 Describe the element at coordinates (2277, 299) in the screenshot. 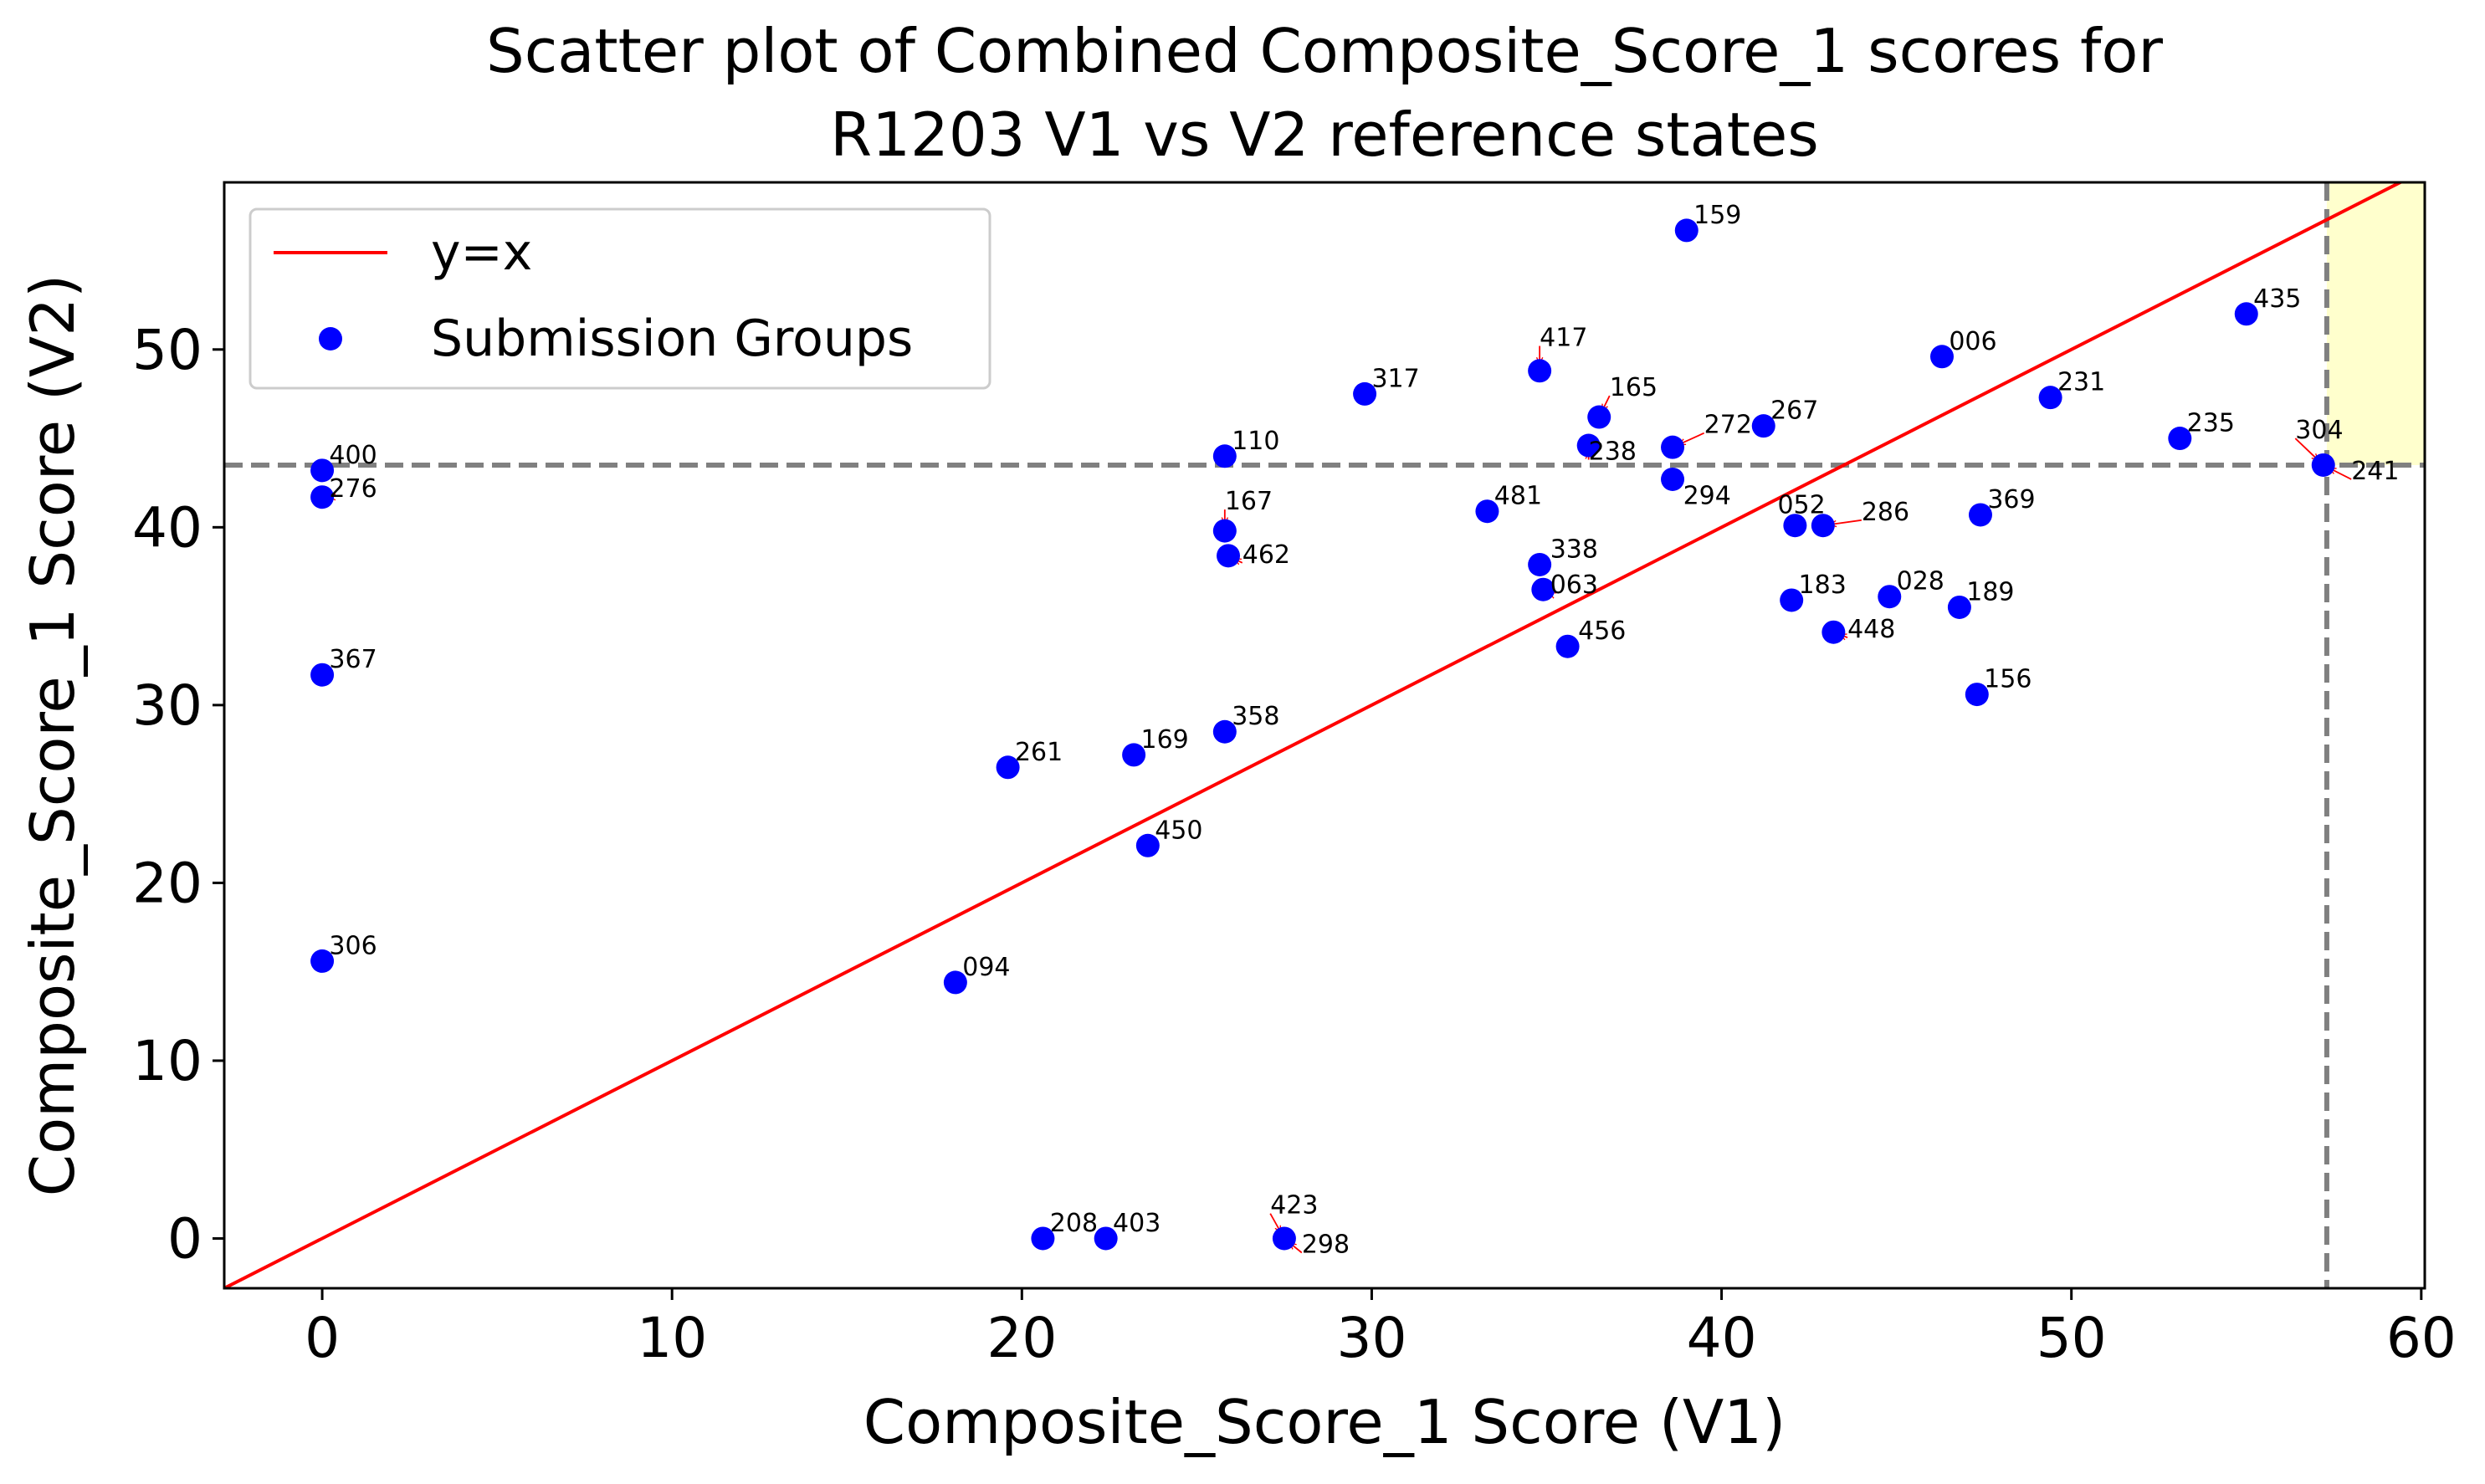

I see `point-label-435: 435` at that location.